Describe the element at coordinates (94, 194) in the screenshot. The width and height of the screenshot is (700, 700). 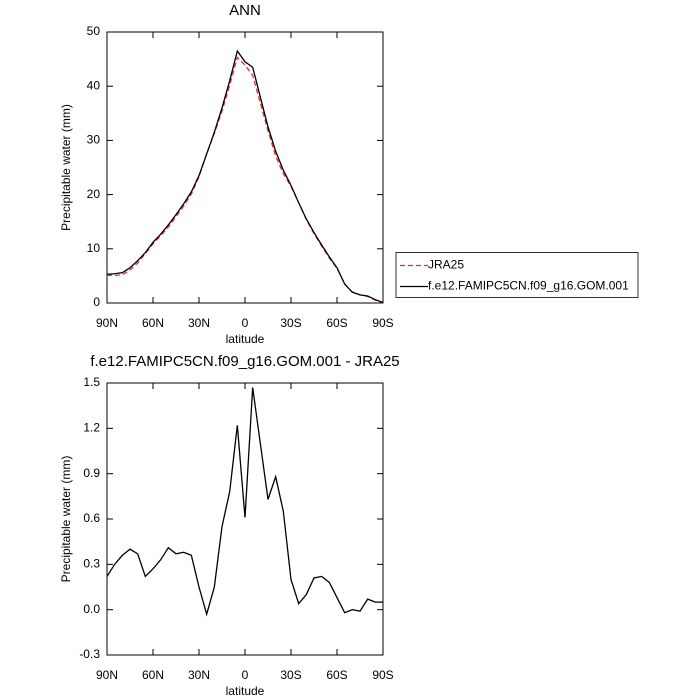
I see `y-tick-label: 20` at that location.